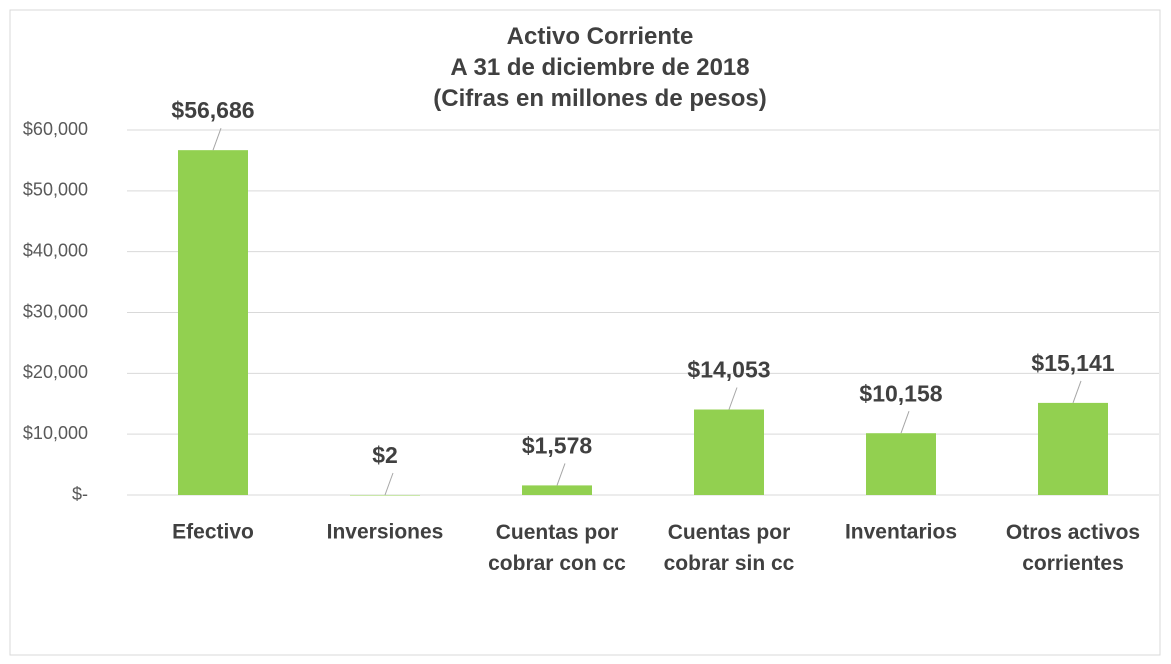  I want to click on y-tick-label: $50,000, so click(55, 190).